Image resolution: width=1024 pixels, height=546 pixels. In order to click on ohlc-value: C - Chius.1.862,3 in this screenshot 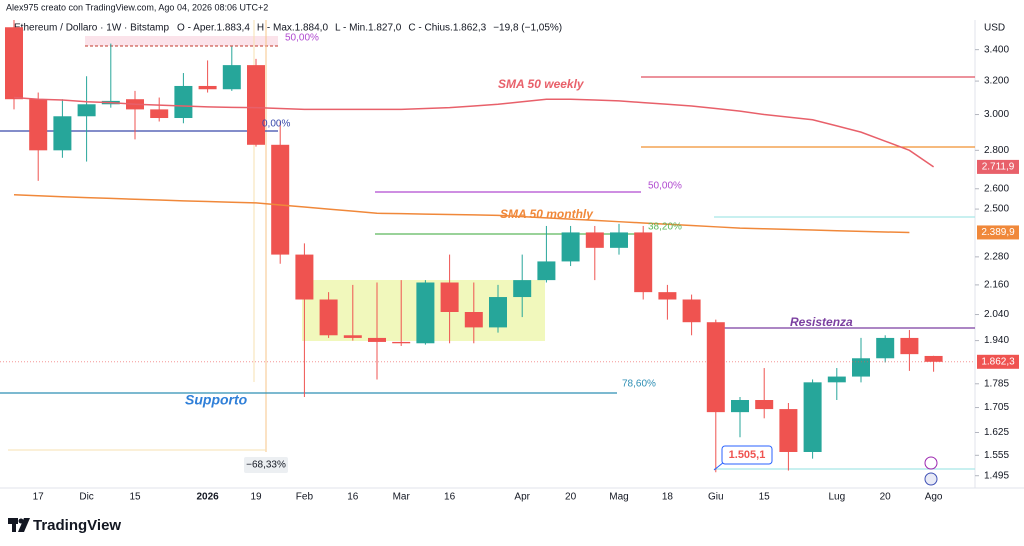, I will do `click(447, 28)`.